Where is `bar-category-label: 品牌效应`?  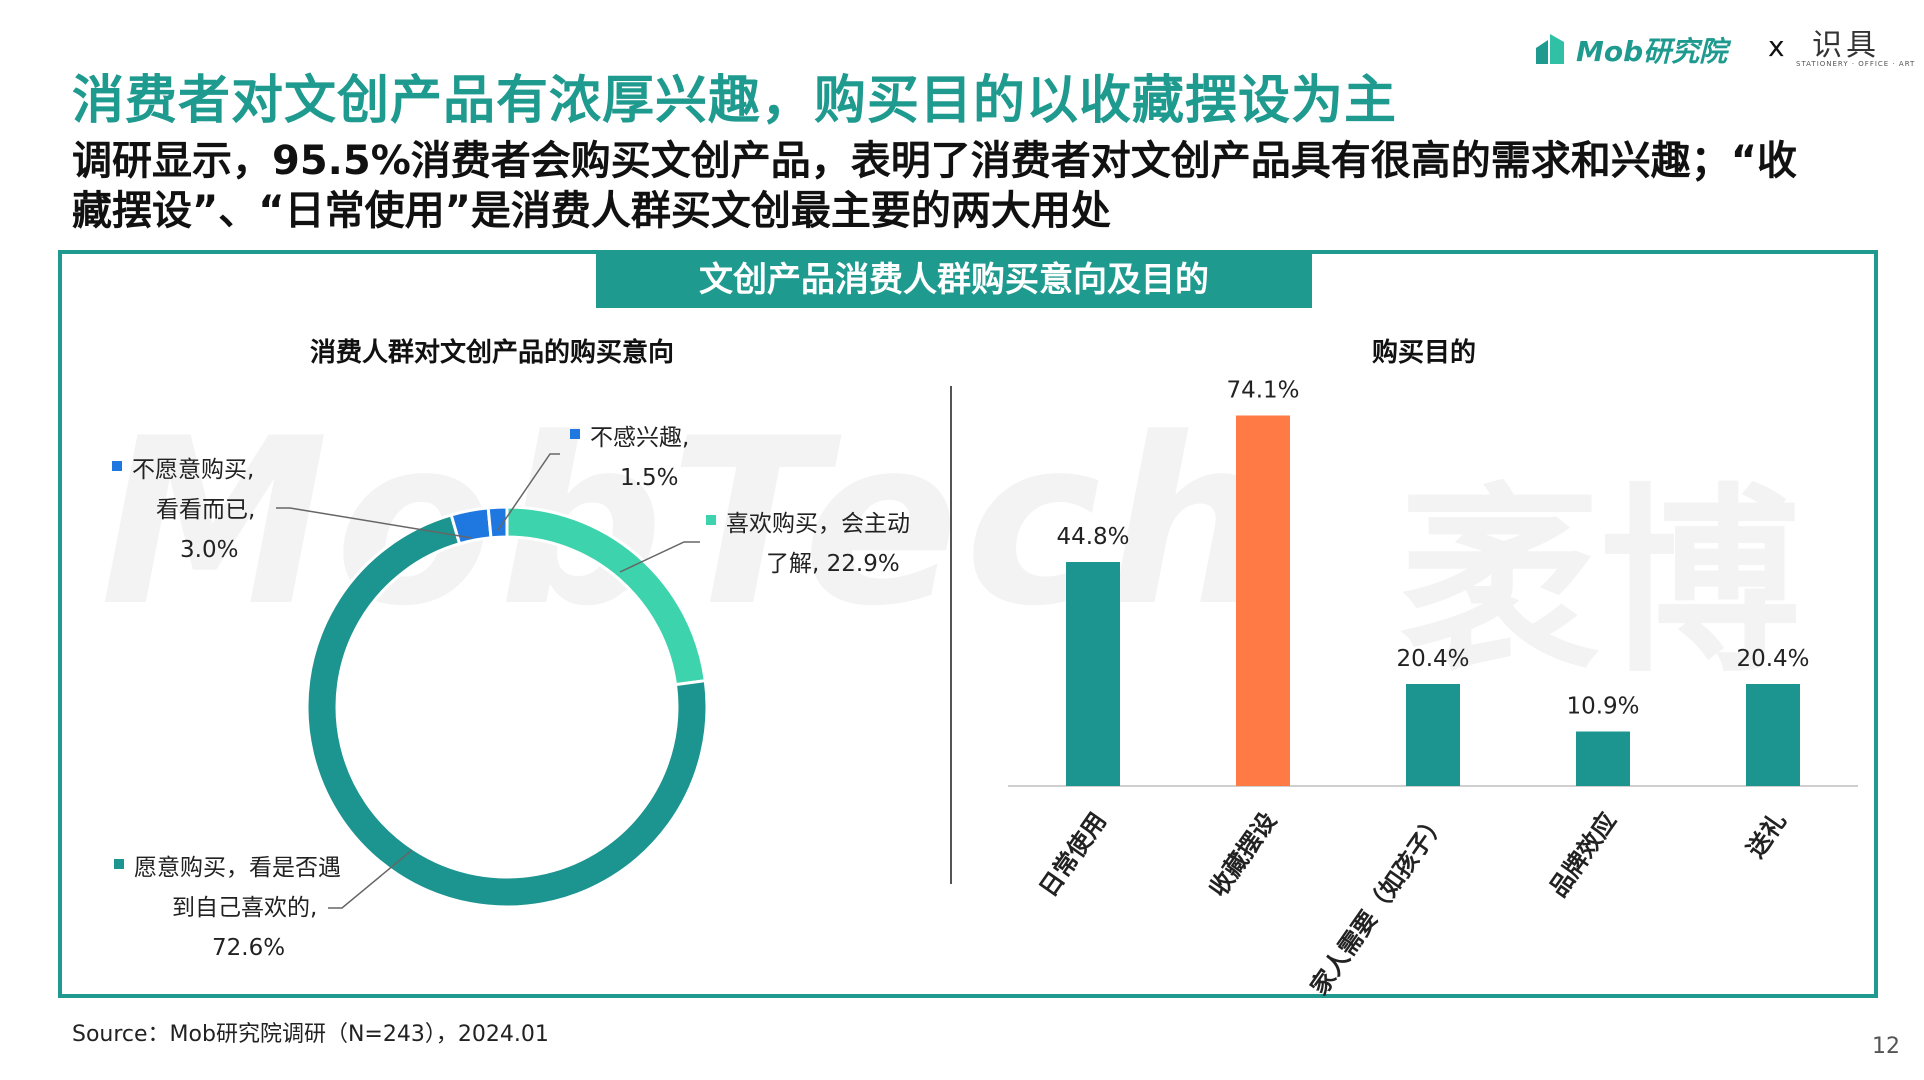 bar-category-label: 品牌效应 is located at coordinates (1583, 854).